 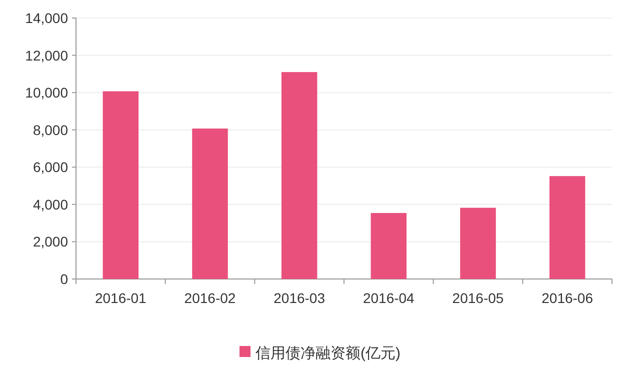 What do you see at coordinates (64, 279) in the screenshot?
I see `y-tick-label: 0` at bounding box center [64, 279].